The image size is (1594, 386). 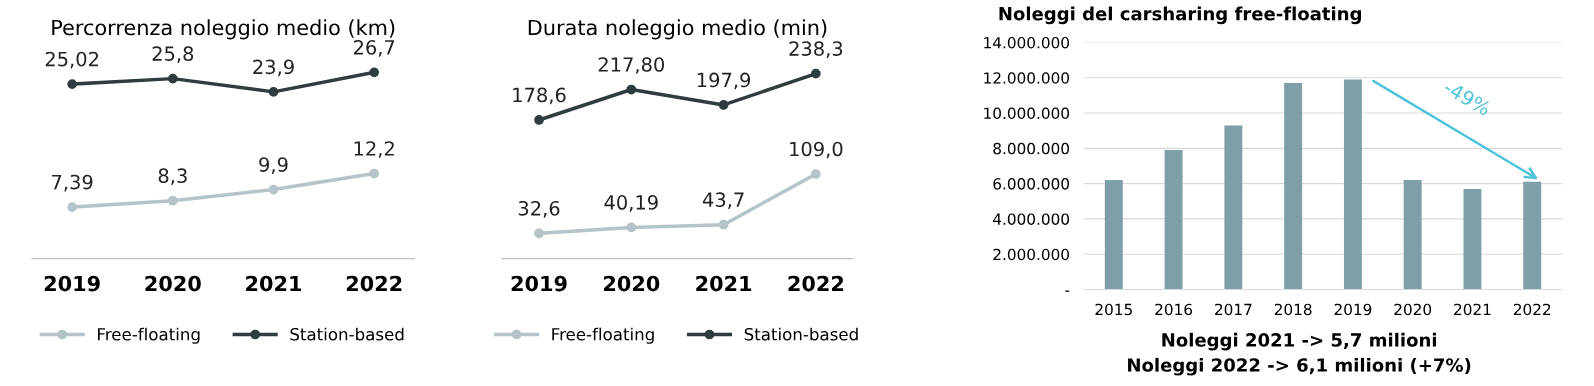 I want to click on y-tick-label: 6.000.000, so click(x=1031, y=184).